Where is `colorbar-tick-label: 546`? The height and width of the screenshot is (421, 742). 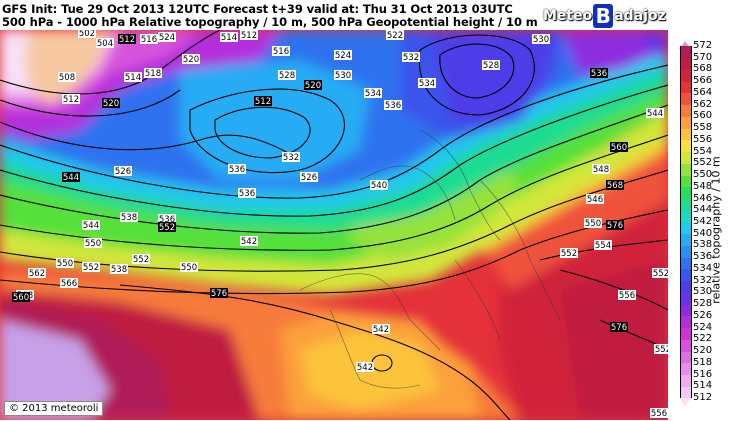
colorbar-tick-label: 546 is located at coordinates (703, 198).